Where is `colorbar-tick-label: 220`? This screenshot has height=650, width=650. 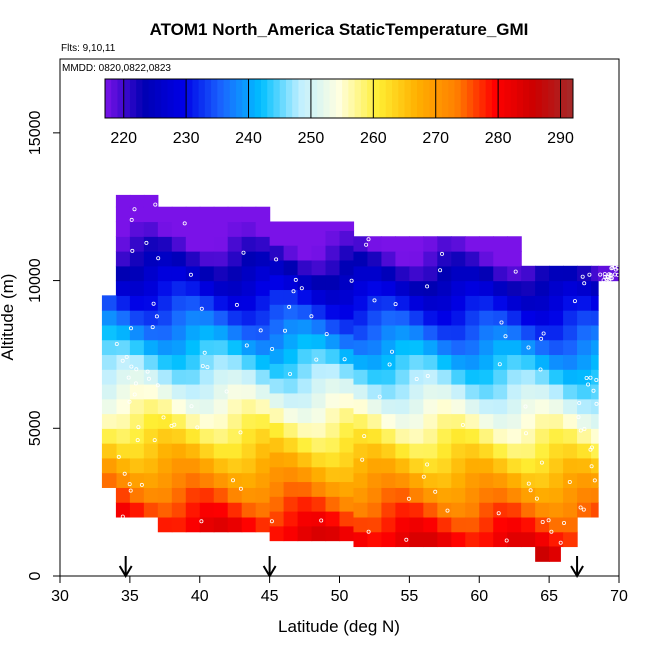
colorbar-tick-label: 220 is located at coordinates (123, 138).